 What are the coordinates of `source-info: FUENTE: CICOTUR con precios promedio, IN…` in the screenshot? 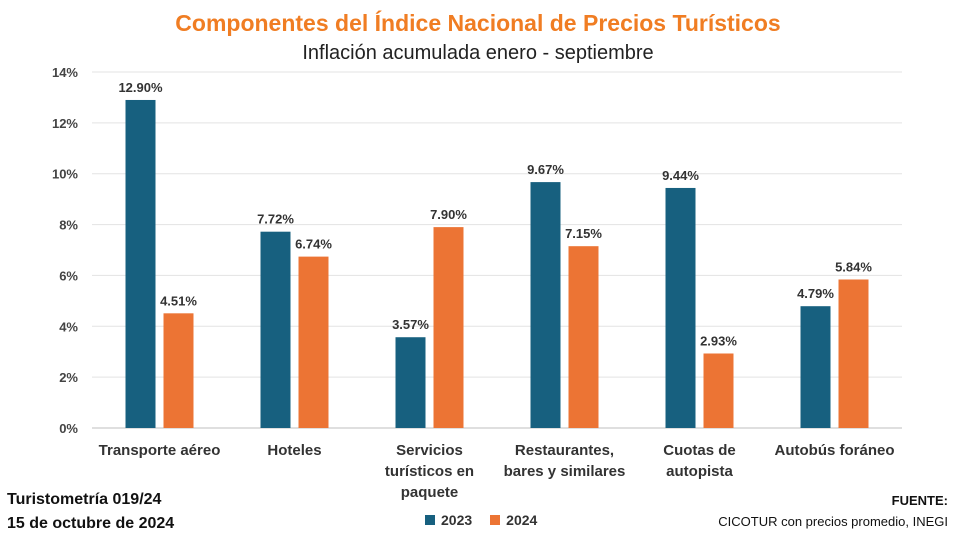 It's located at (833, 511).